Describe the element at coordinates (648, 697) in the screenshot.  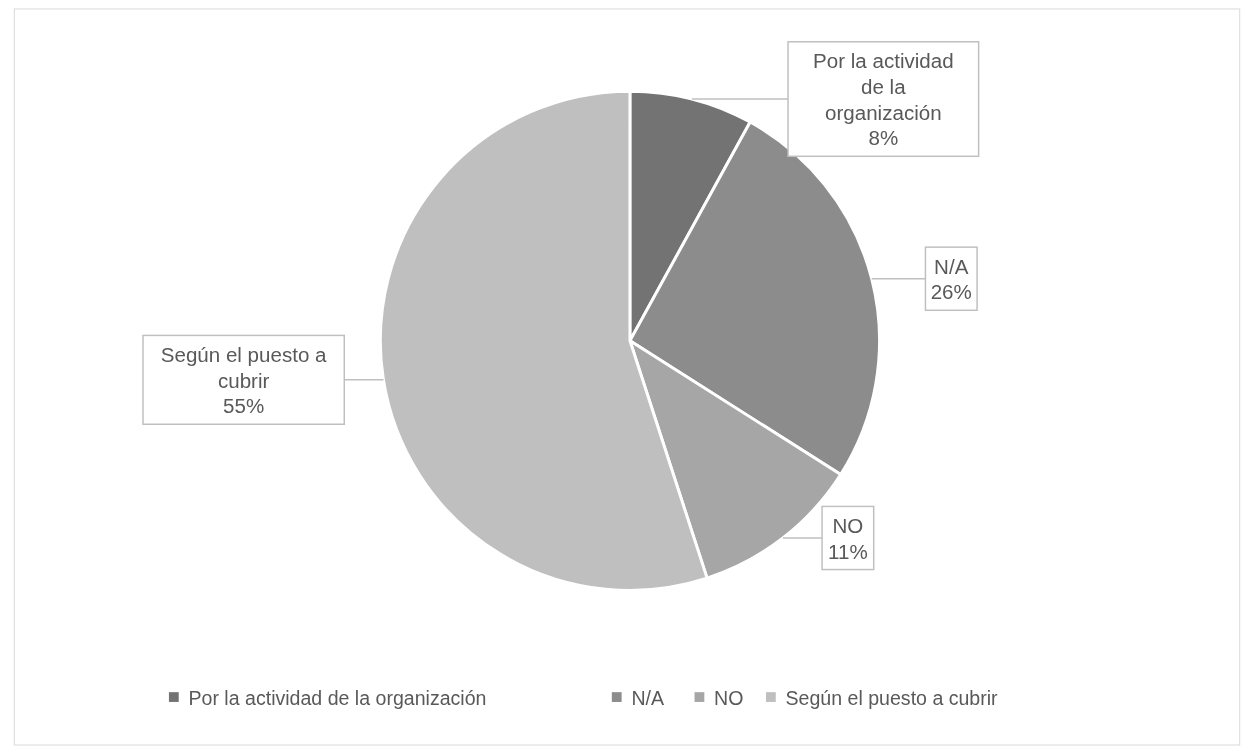
I see `legend-label: N/A` at that location.